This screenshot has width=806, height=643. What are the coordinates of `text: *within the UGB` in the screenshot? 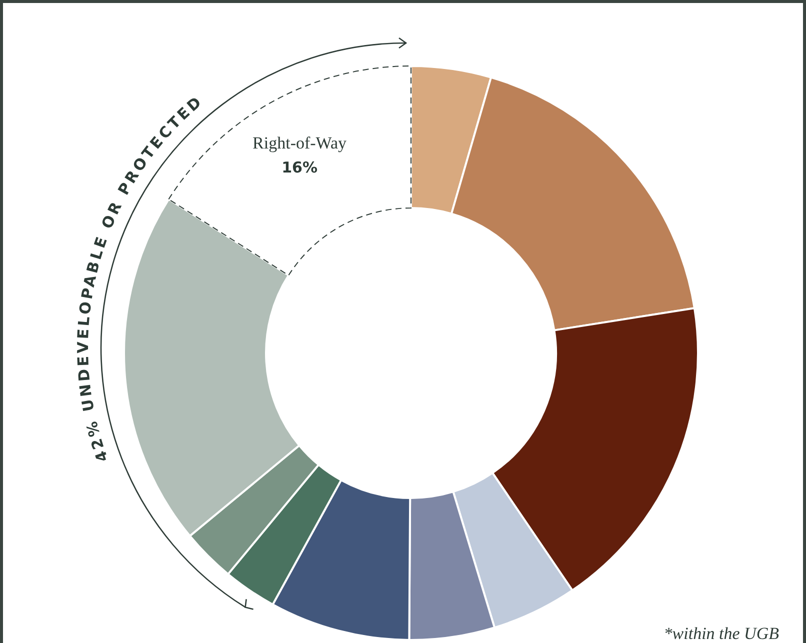 It's located at (722, 633).